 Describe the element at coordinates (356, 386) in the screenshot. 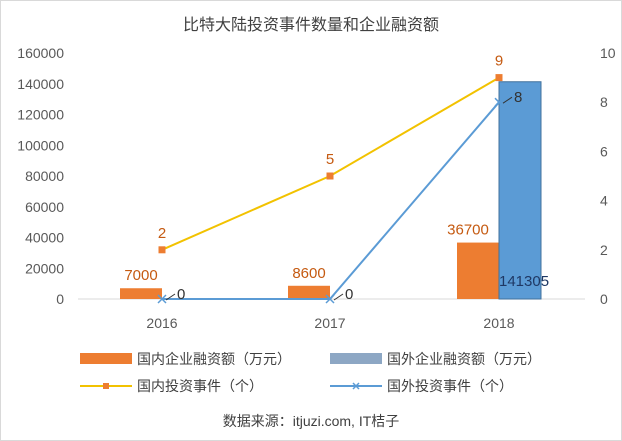

I see `legend-marker-foreign-events` at that location.